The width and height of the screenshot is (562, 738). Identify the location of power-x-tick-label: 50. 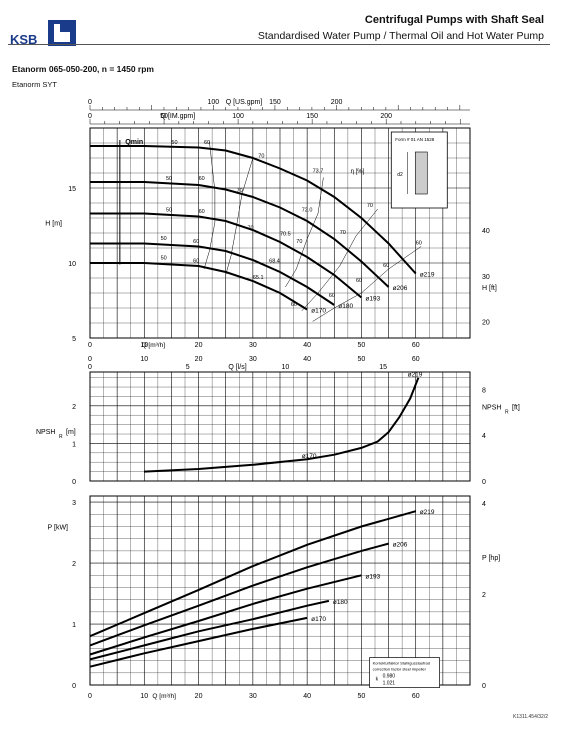
(362, 696).